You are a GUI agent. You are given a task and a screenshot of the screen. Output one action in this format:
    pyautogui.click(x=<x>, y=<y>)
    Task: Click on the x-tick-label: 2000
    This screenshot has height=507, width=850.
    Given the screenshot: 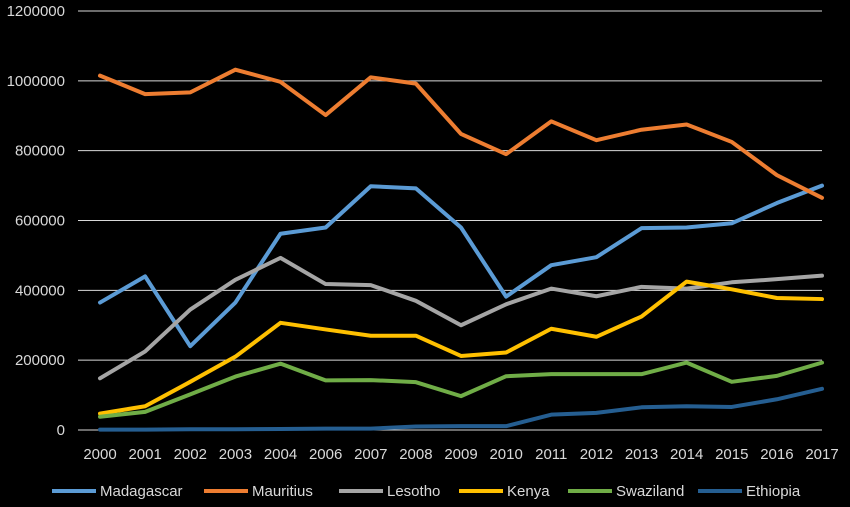 What is the action you would take?
    pyautogui.click(x=99, y=454)
    